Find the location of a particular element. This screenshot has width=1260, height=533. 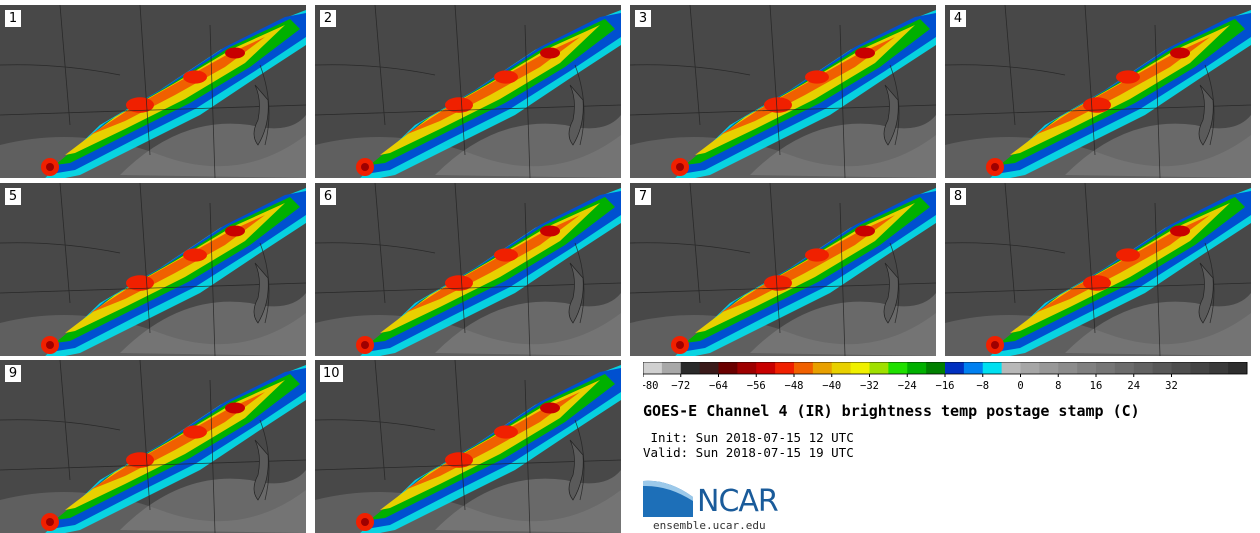

colorbar-tick-label: −16 is located at coordinates (945, 386).